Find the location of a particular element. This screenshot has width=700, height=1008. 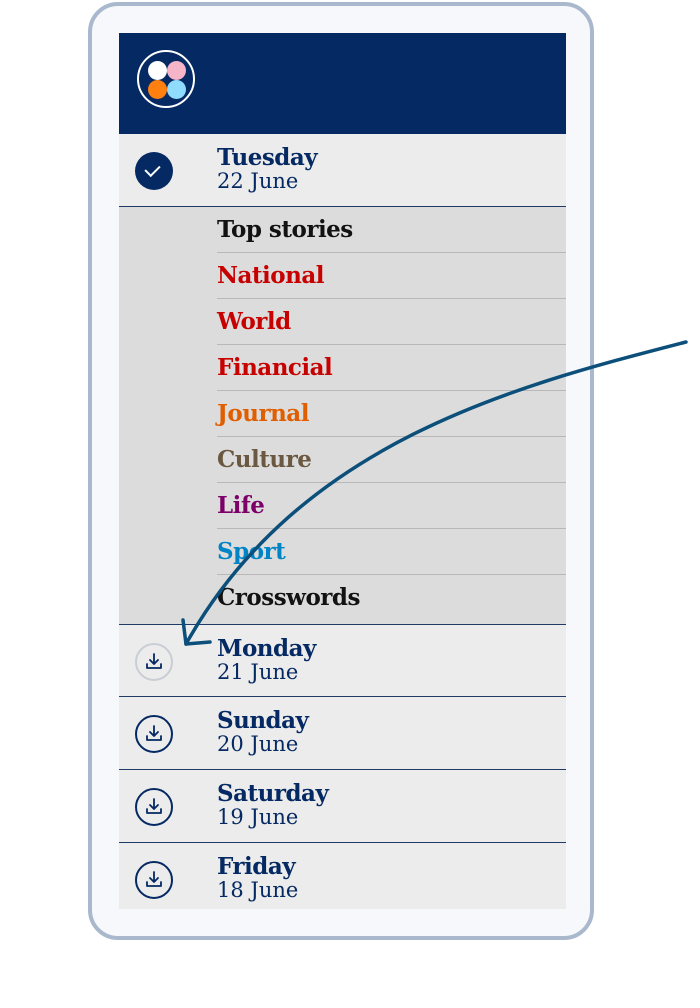

section-crosswords: Crosswords is located at coordinates (288, 597).